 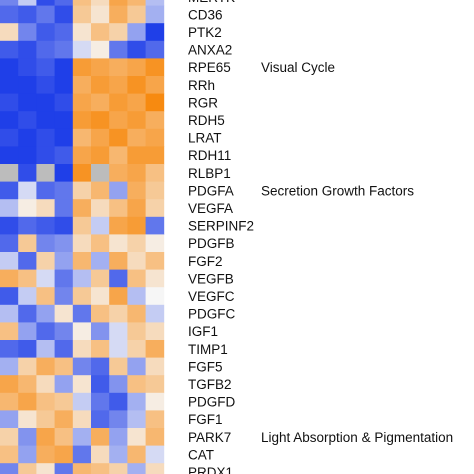 What do you see at coordinates (201, 454) in the screenshot?
I see `gene-label: CAT` at bounding box center [201, 454].